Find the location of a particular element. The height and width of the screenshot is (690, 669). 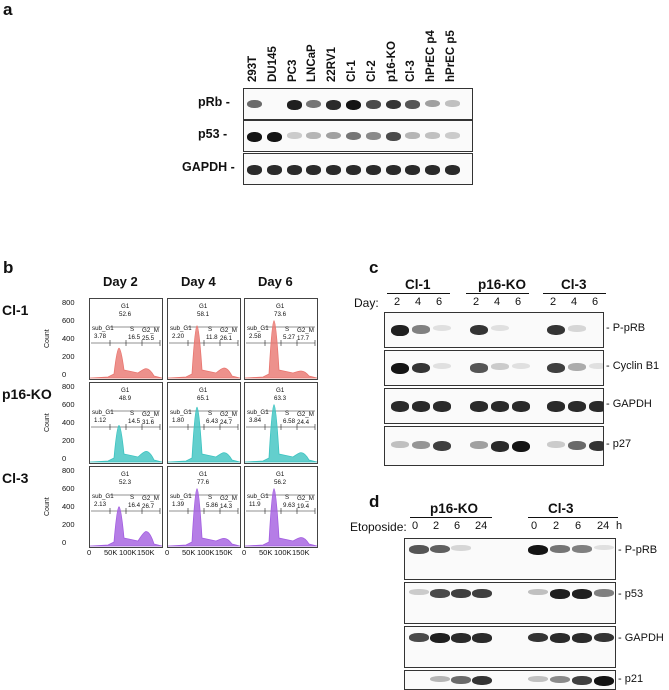

x-tick-label: 50K is located at coordinates (266, 552).